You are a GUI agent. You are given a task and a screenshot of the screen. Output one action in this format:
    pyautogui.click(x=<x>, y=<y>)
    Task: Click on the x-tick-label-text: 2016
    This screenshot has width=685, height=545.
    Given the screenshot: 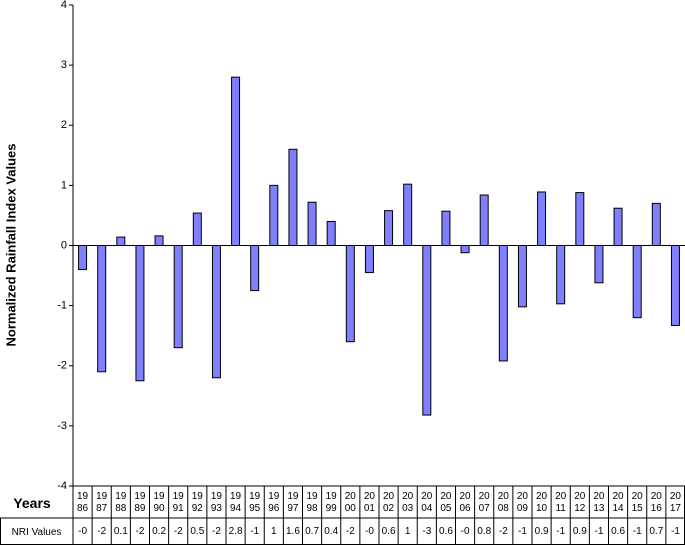 What is the action you would take?
    pyautogui.click(x=656, y=502)
    